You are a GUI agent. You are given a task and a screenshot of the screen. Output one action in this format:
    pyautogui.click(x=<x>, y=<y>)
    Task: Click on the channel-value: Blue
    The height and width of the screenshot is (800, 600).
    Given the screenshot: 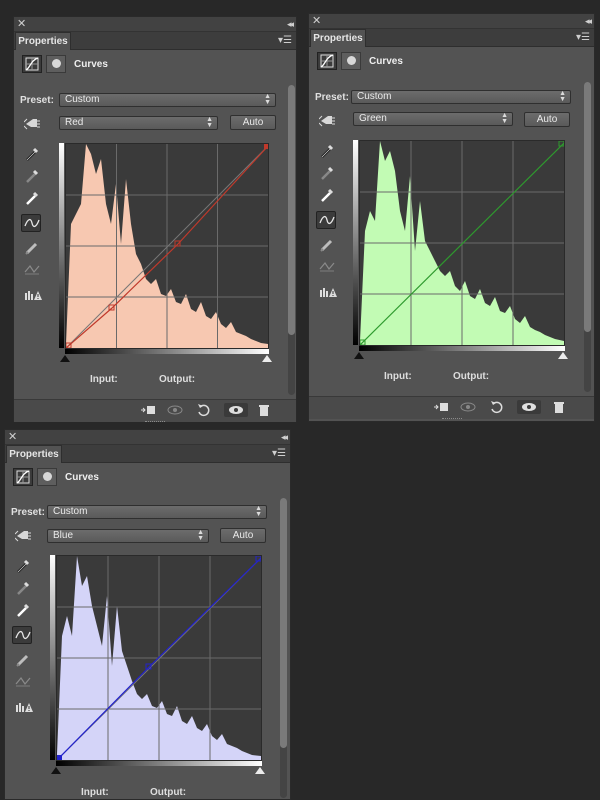 What is the action you would take?
    pyautogui.click(x=63, y=535)
    